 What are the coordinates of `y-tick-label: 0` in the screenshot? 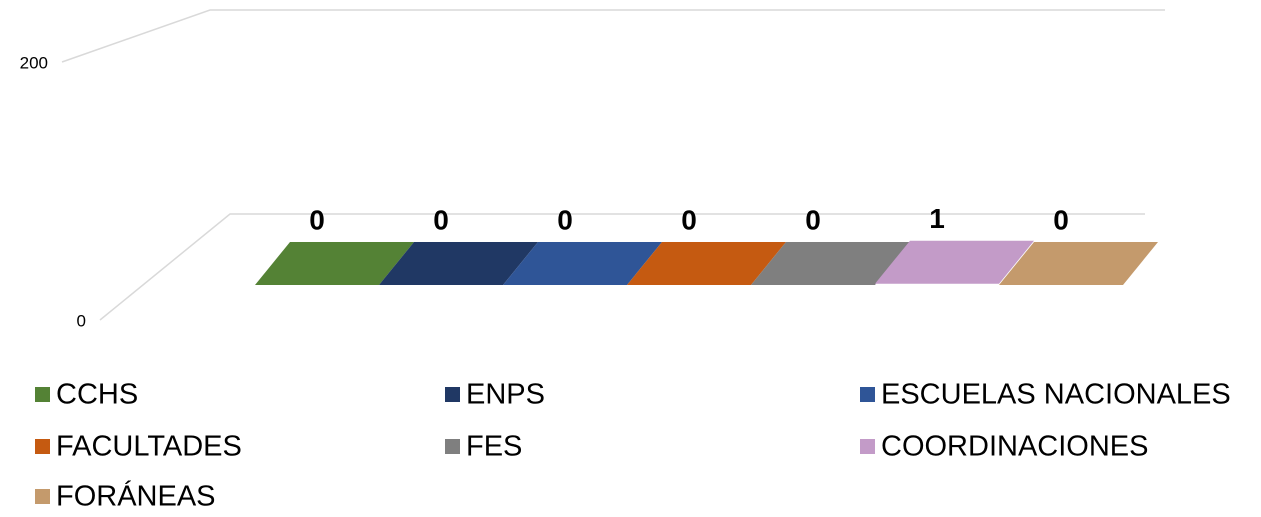 It's located at (81, 320).